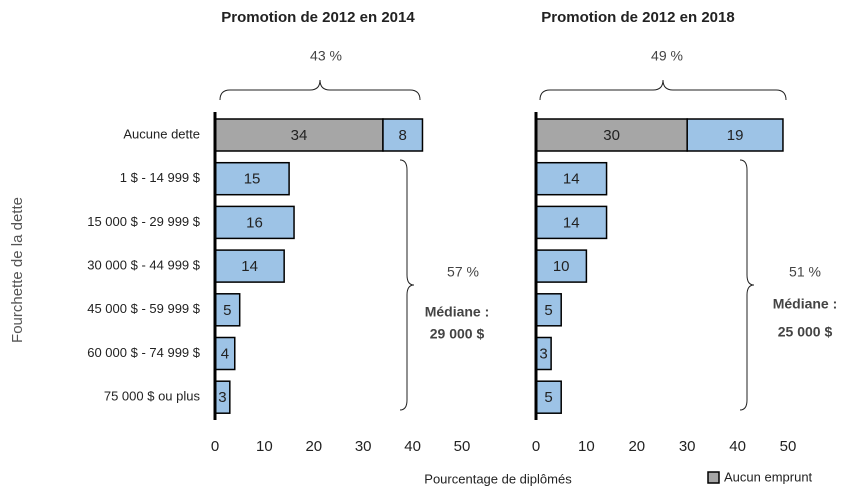 This screenshot has width=848, height=491. What do you see at coordinates (144, 221) in the screenshot?
I see `y-tick-label: 15 000 $ - 29 999 $` at bounding box center [144, 221].